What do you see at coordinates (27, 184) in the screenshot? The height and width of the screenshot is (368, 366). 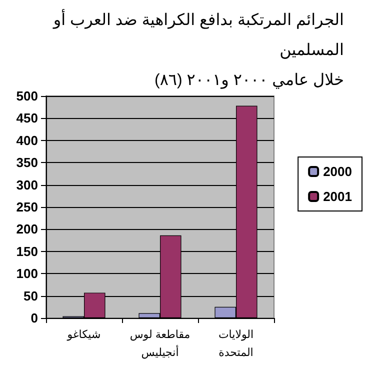 I see `y-tick-label: 300` at bounding box center [27, 184].